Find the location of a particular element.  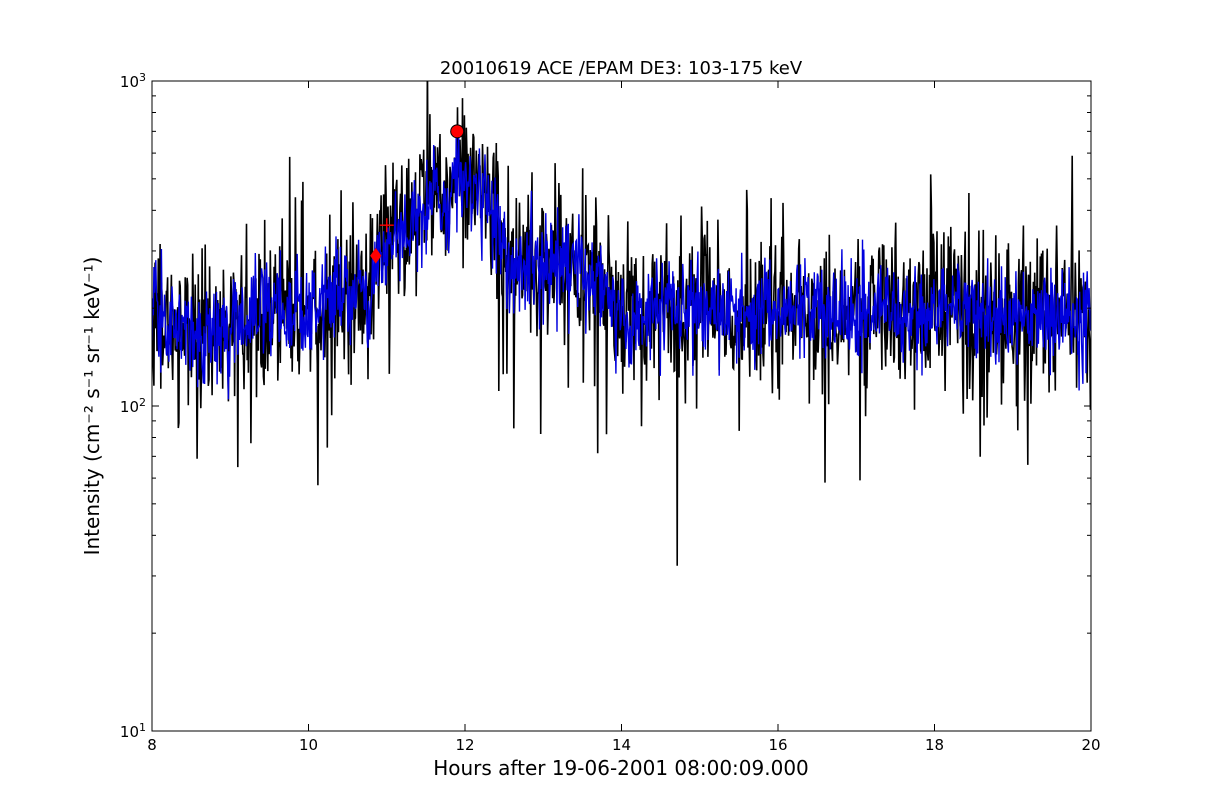

marker-plus is located at coordinates (386, 225).